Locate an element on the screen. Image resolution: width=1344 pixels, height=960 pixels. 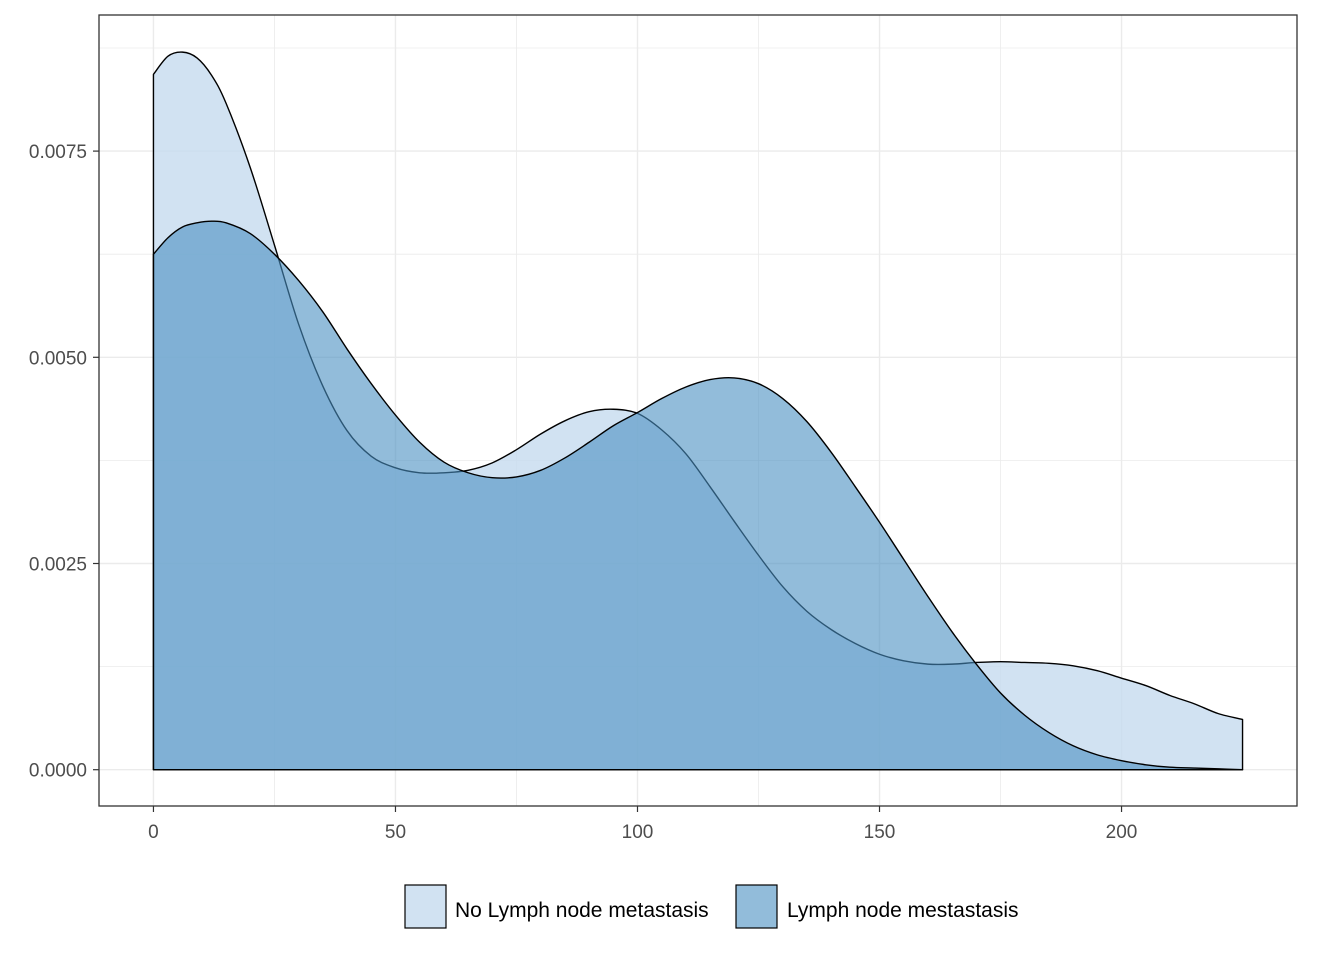
y-tick-label: 0.0025 is located at coordinates (58, 565).